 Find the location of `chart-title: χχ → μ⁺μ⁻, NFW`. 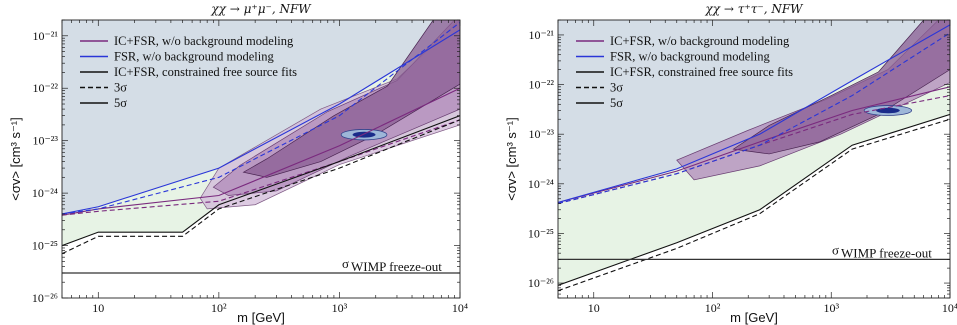

chart-title: χχ → μ⁺μ⁻, NFW is located at coordinates (261, 9).